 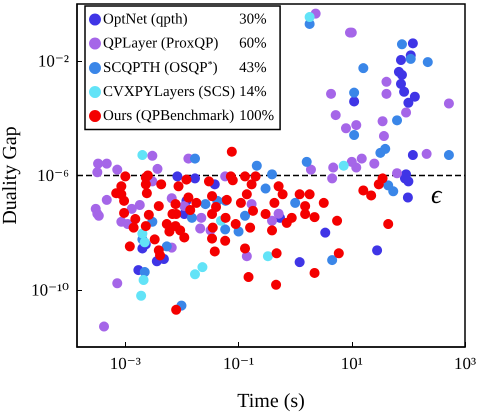 I want to click on text: OptNet (qpth) 30%, so click(x=185, y=20).